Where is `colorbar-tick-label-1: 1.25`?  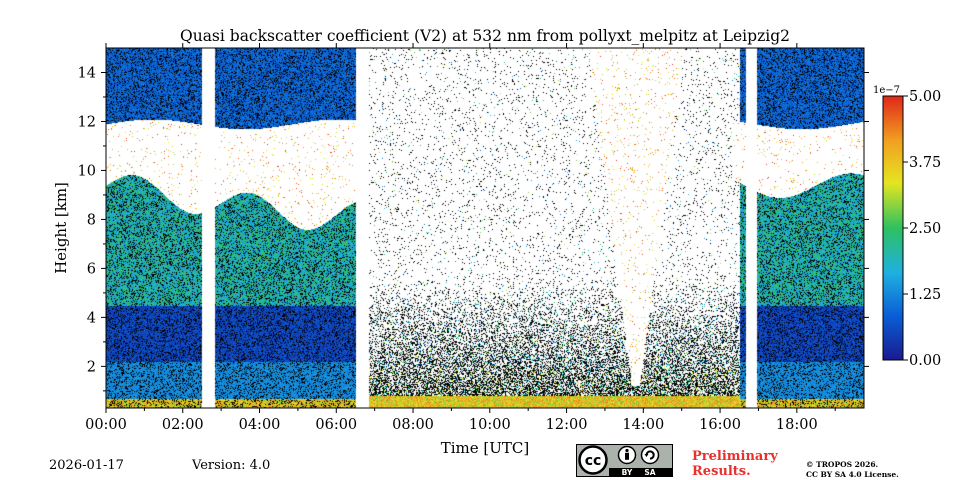 colorbar-tick-label-1: 1.25 is located at coordinates (925, 295).